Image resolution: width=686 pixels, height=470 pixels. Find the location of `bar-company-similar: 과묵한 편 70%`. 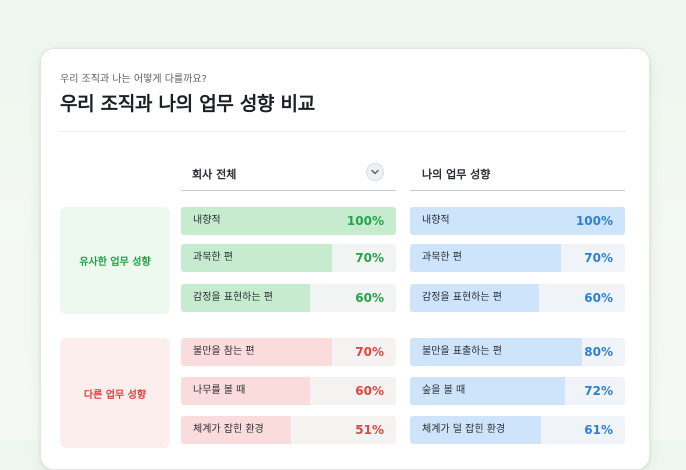

bar-company-similar: 과묵한 편 70% is located at coordinates (288, 258).